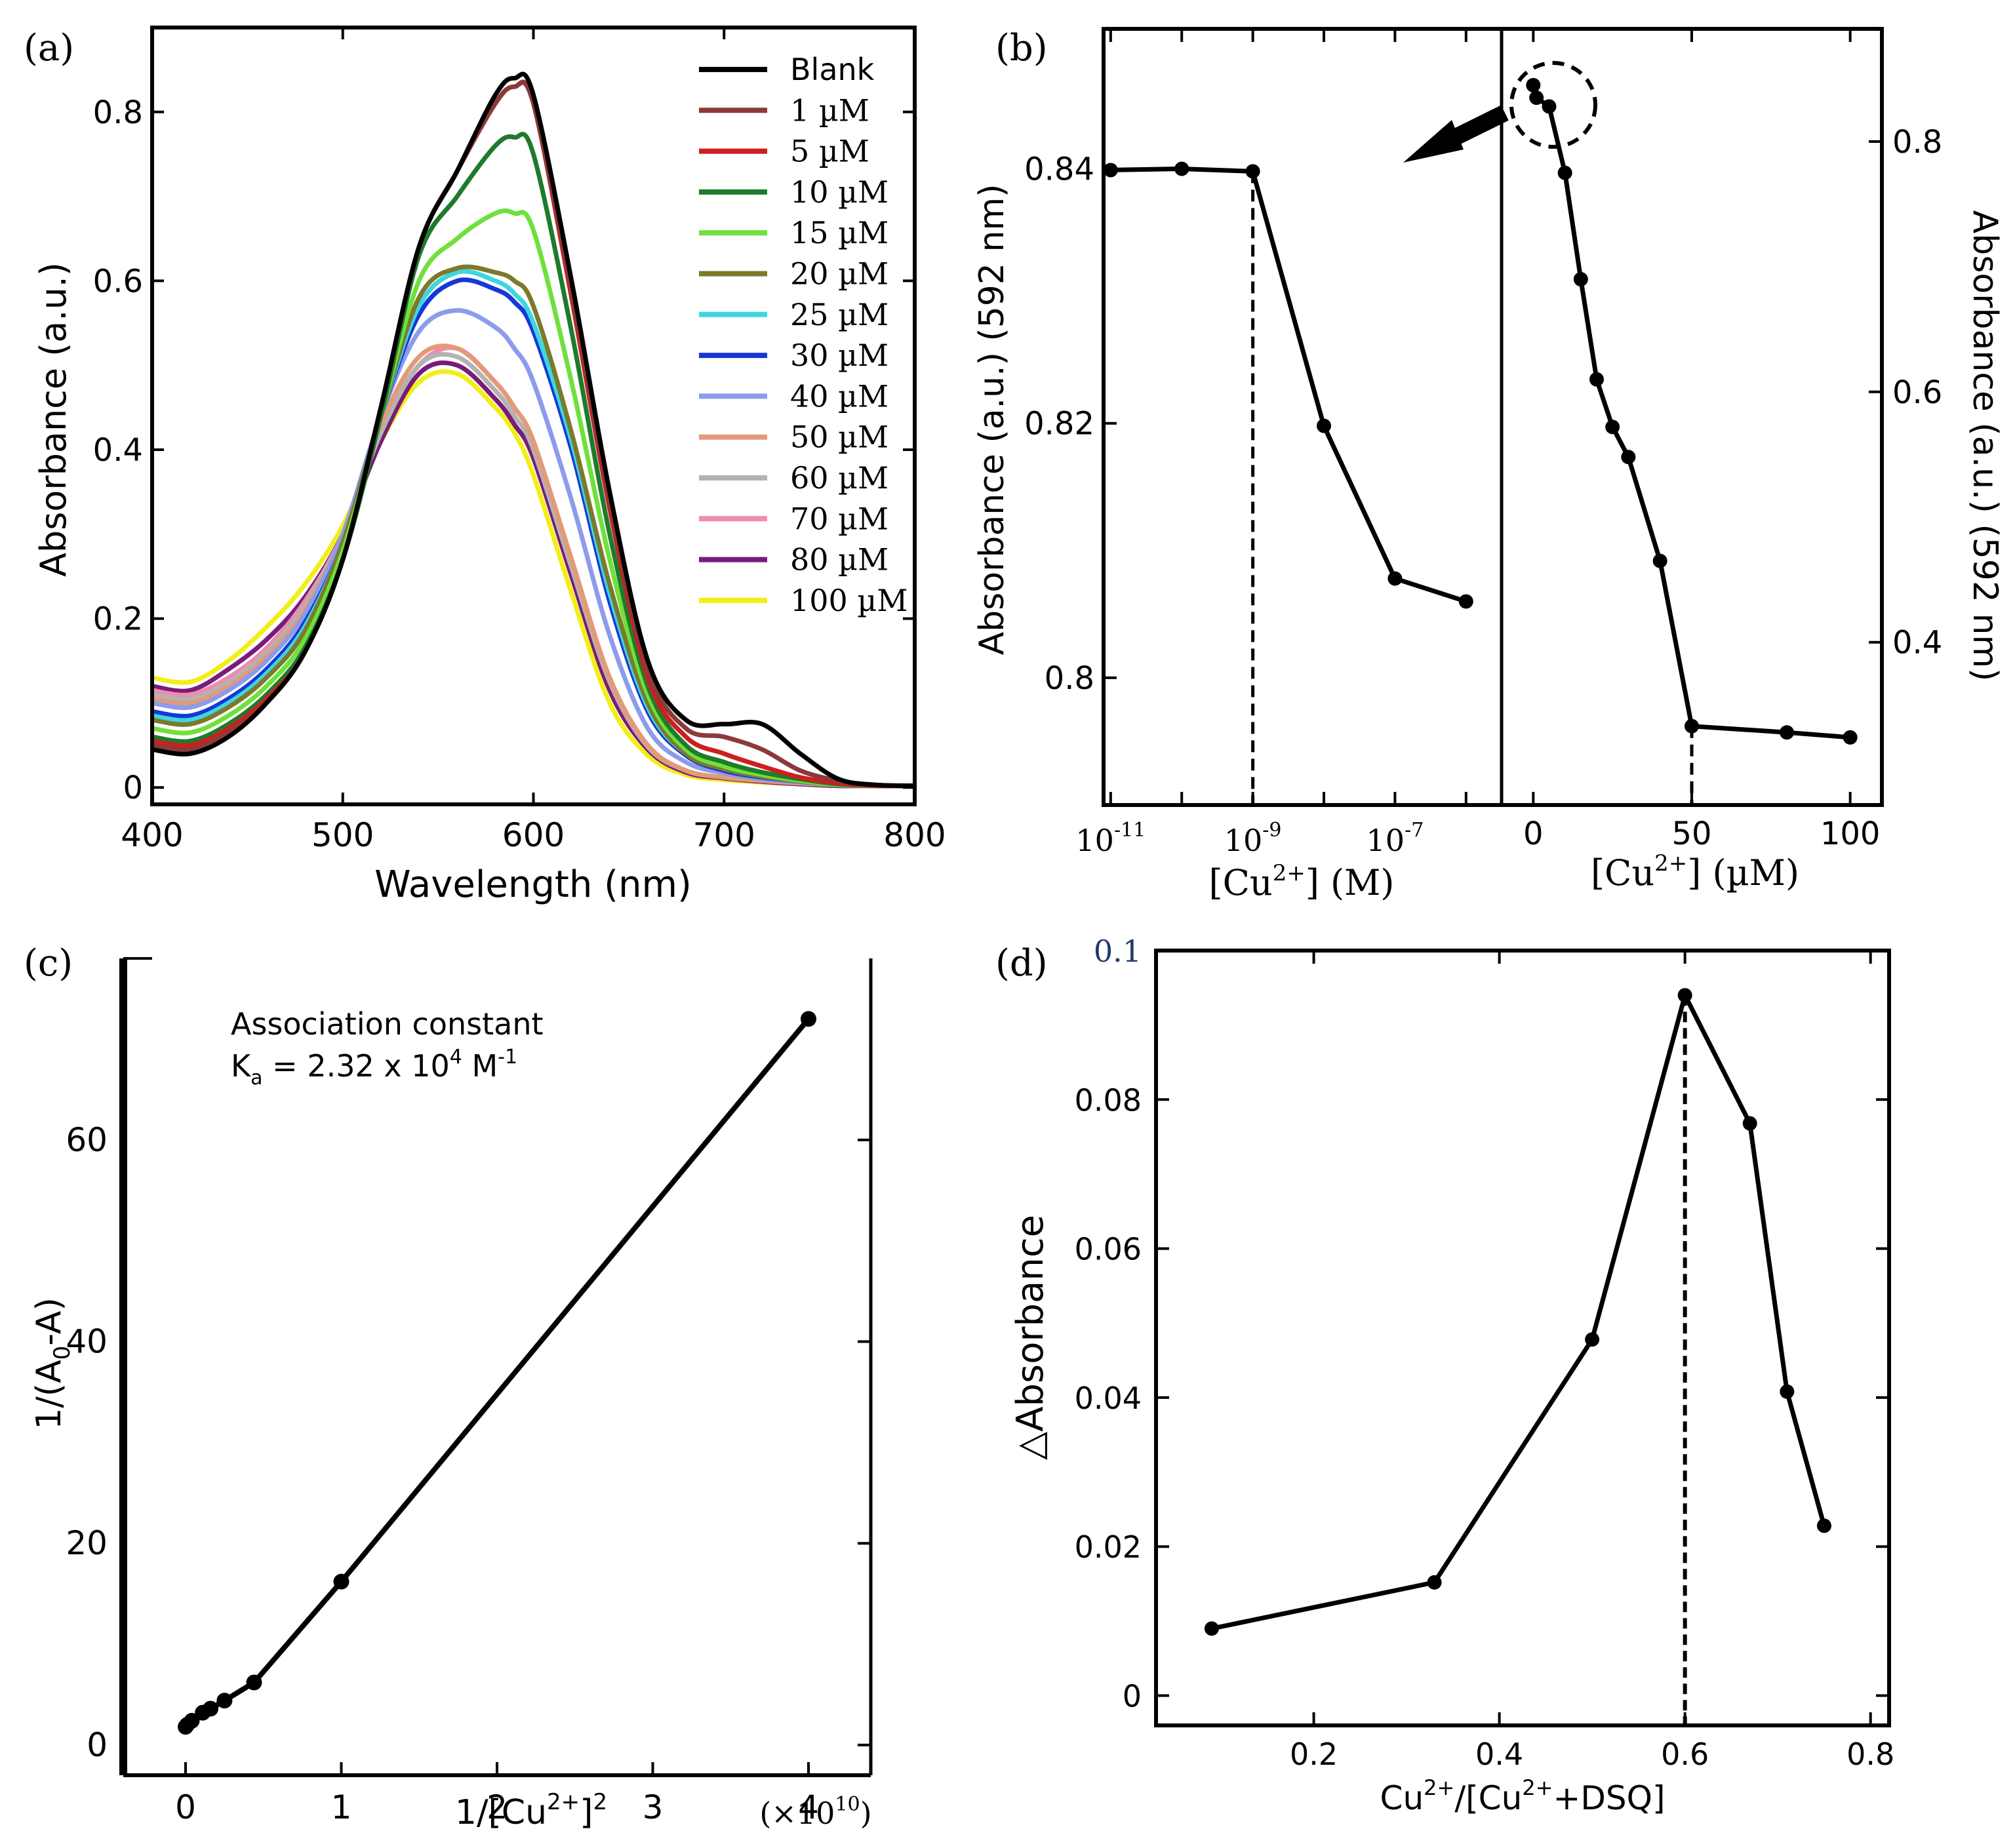 Image resolution: width=2015 pixels, height=1848 pixels. What do you see at coordinates (185, 1807) in the screenshot?
I see `x-tick-label: 0` at bounding box center [185, 1807].